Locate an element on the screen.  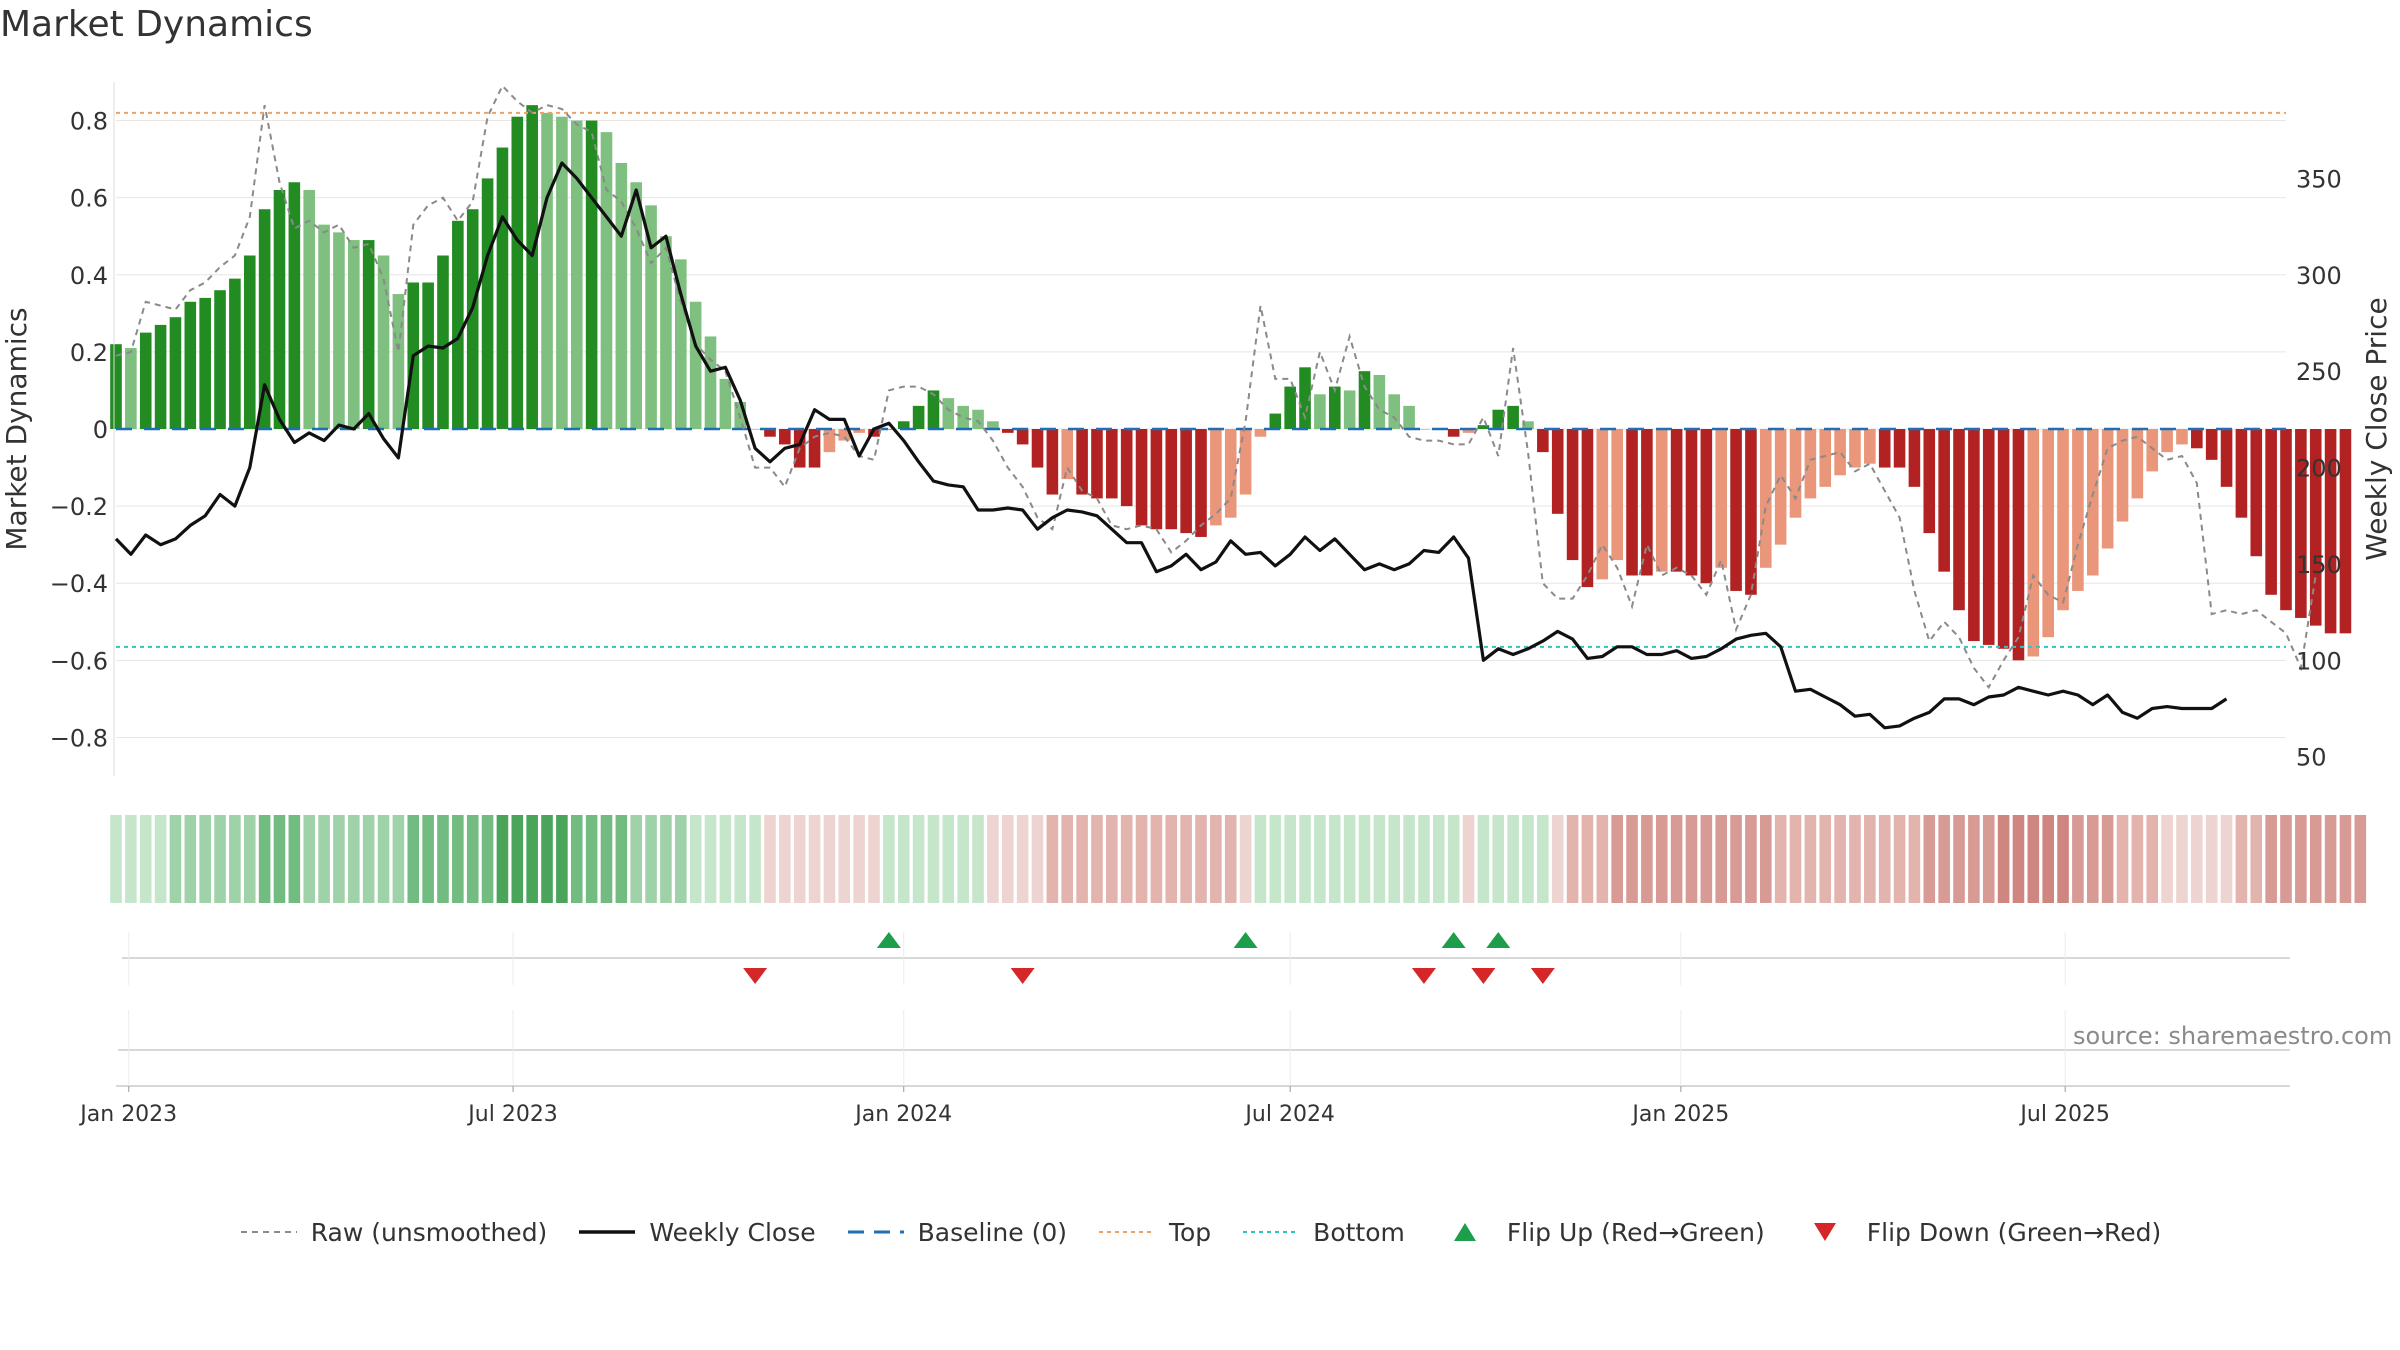
y2-tick-label: 300 is located at coordinates (2319, 276).